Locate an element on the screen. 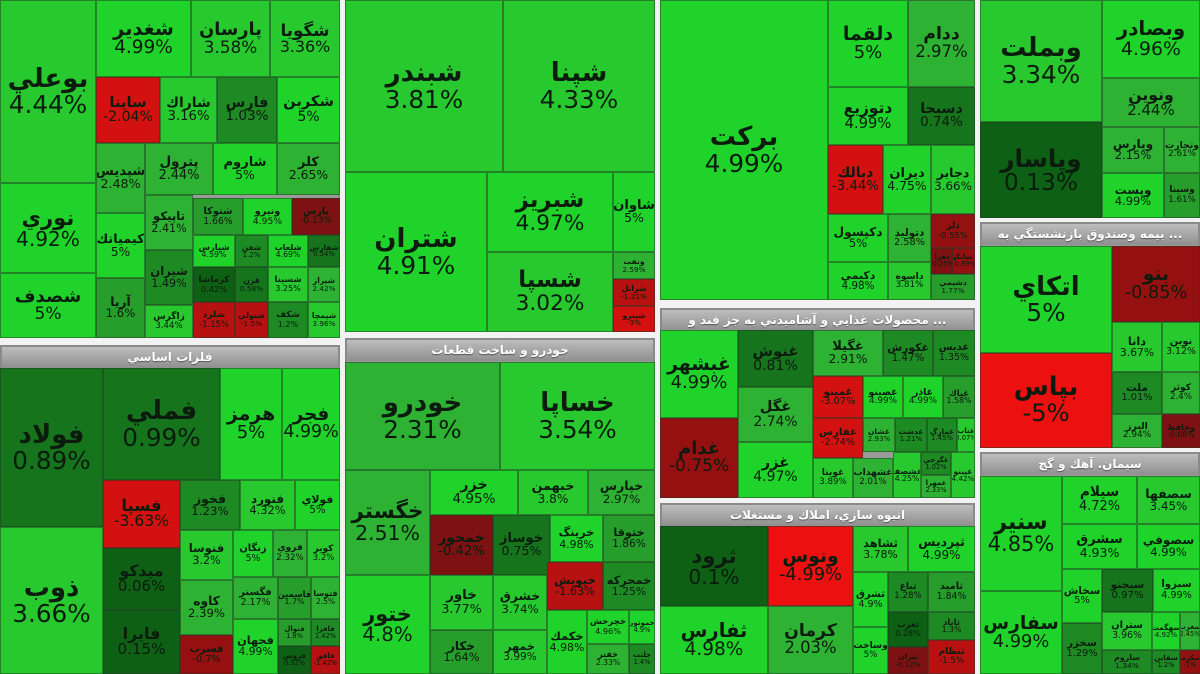 The height and width of the screenshot is (674, 1200). stock-tile-شپمچا: شپمچا 3.96% is located at coordinates (324, 320).